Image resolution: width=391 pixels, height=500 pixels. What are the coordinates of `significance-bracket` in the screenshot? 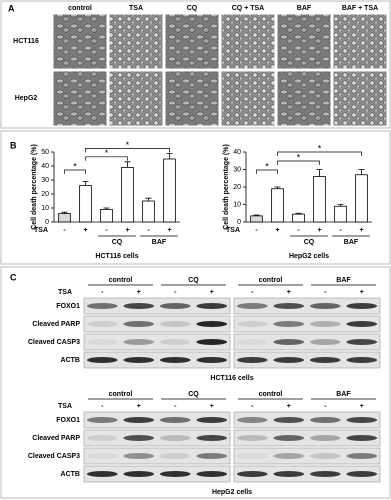 It's located at (127, 150).